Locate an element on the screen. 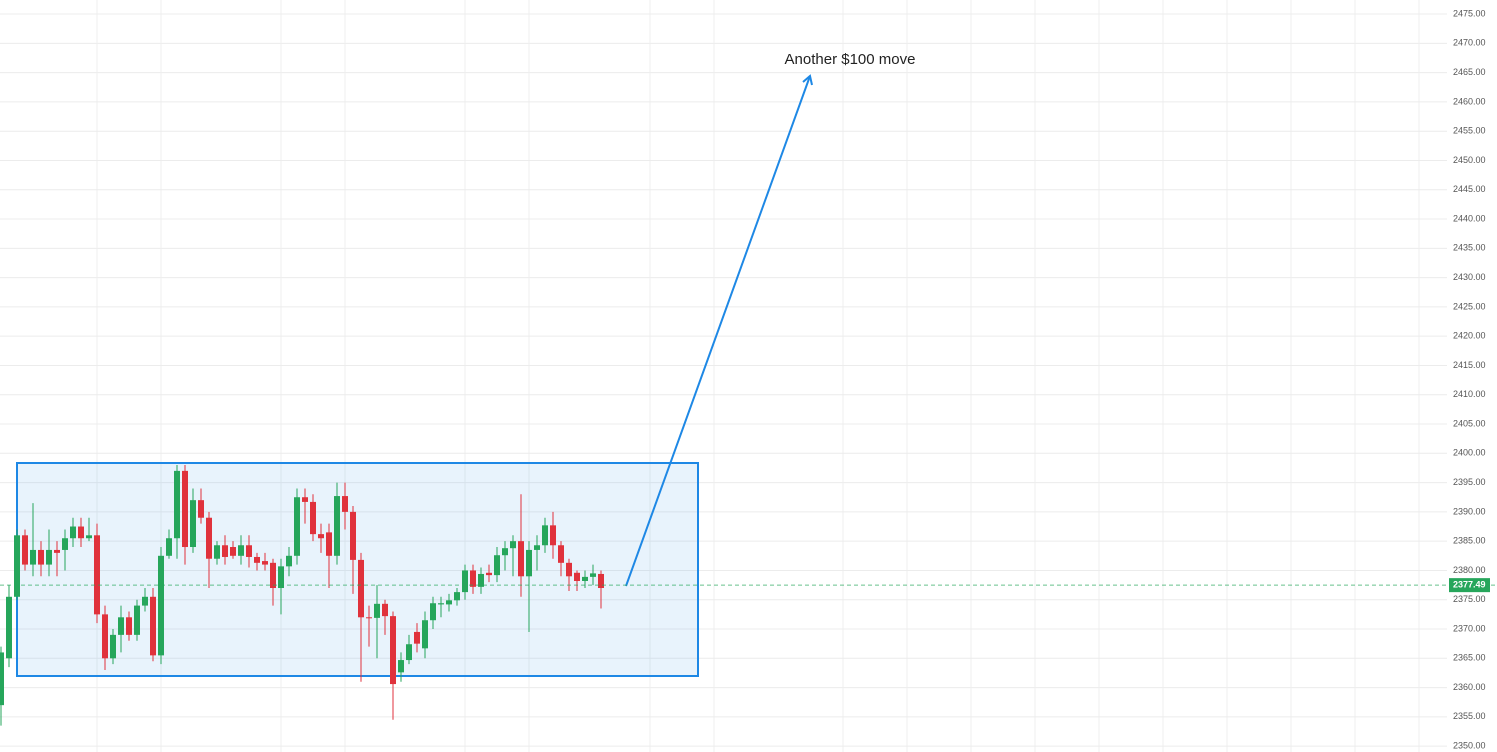 Image resolution: width=1497 pixels, height=752 pixels. y-tick-label: 2465.00 is located at coordinates (1469, 72).